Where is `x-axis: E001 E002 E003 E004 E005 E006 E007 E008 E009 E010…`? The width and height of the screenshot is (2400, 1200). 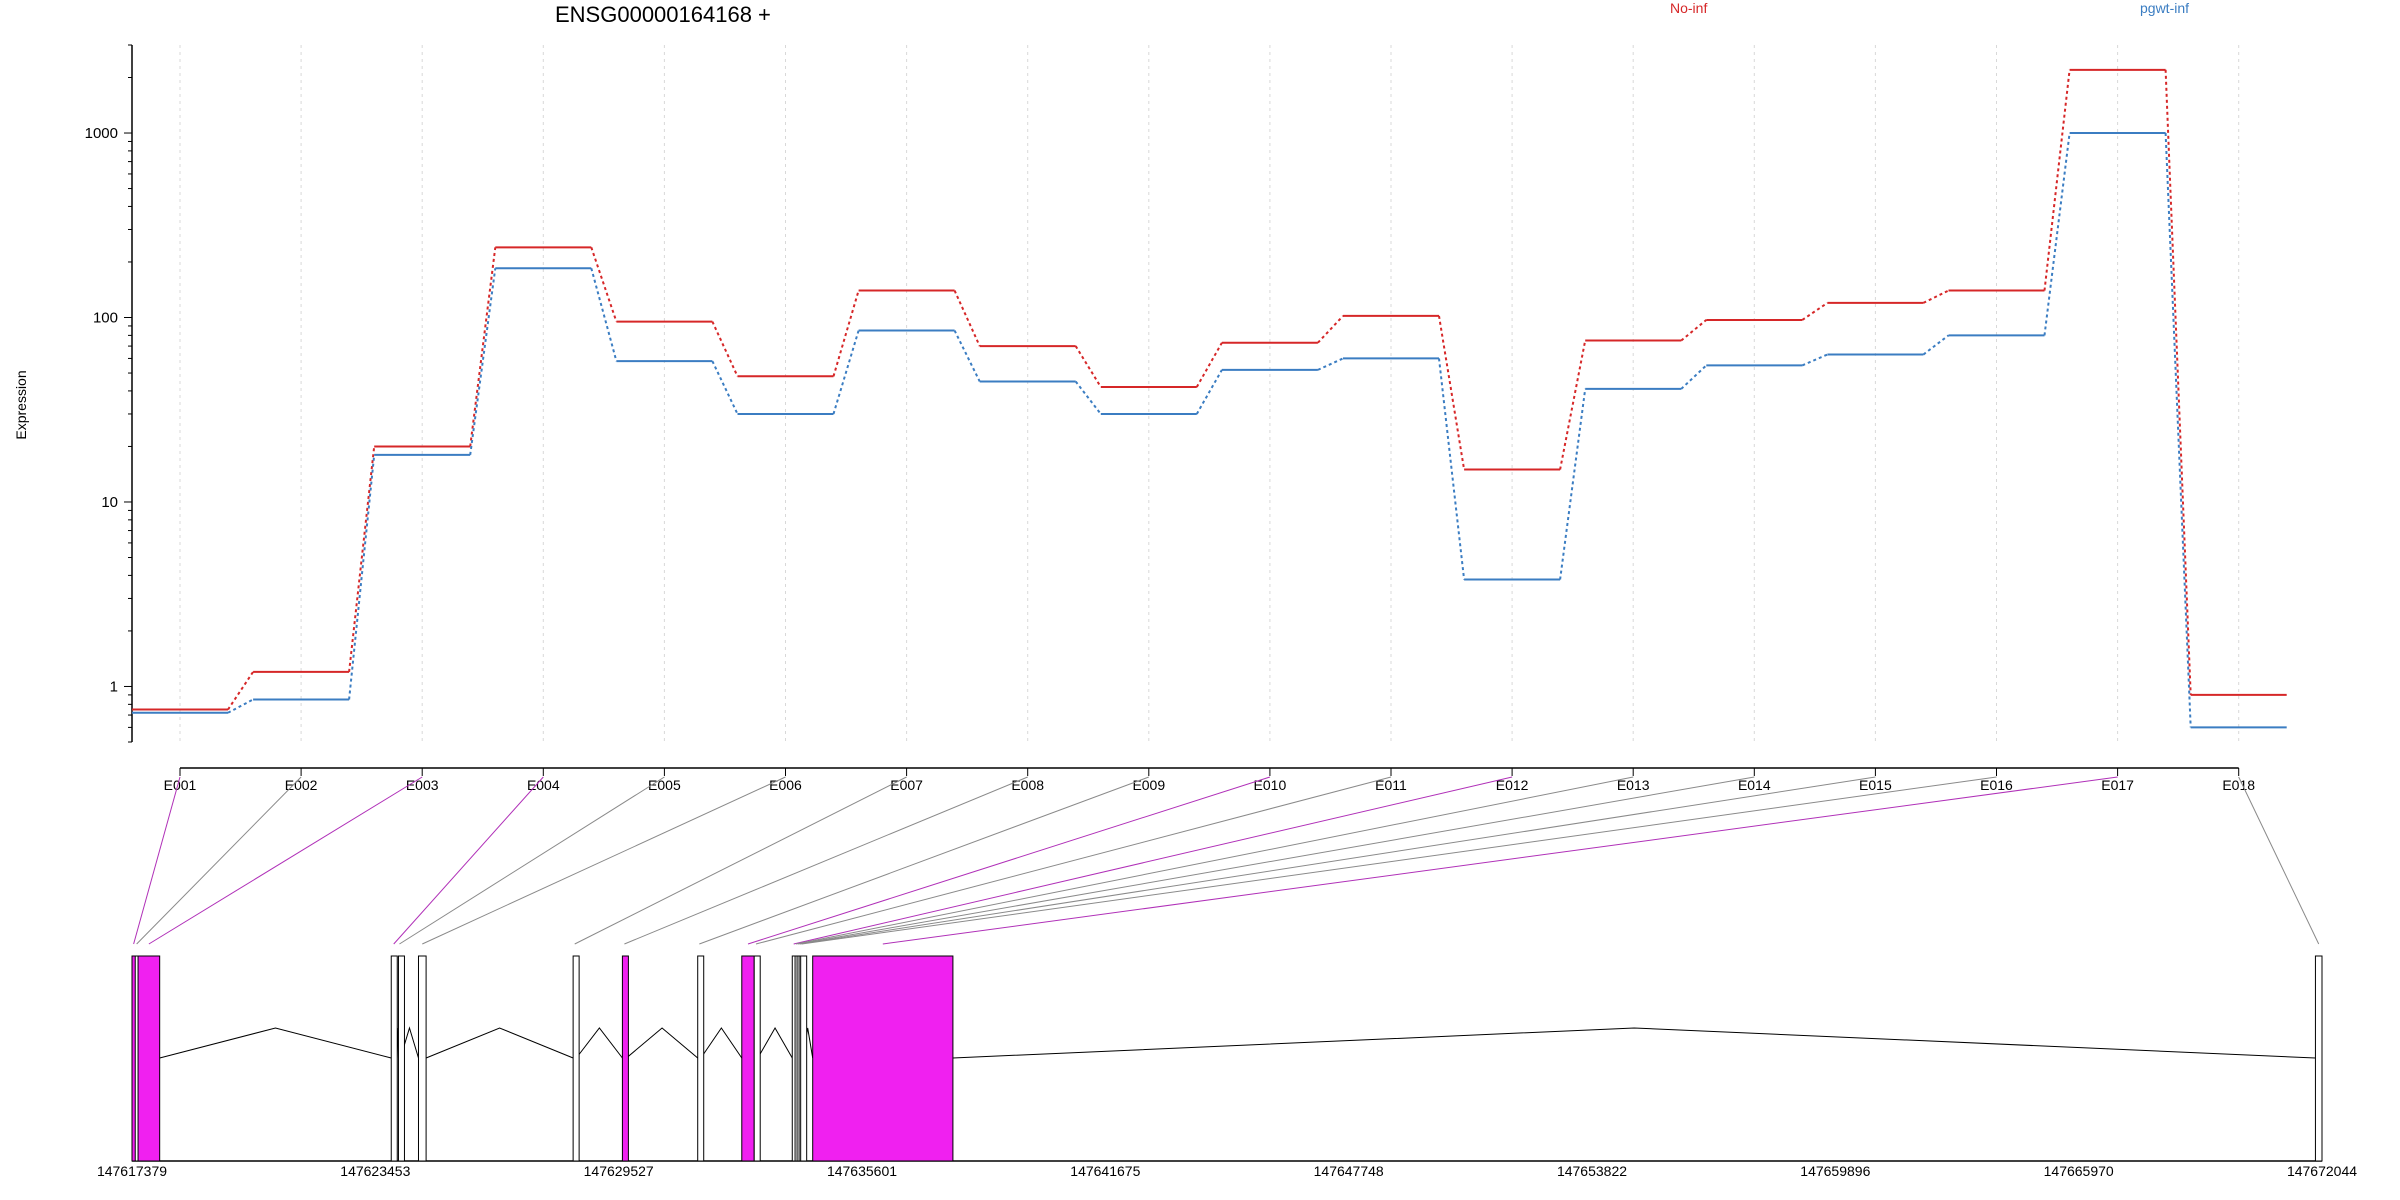
x-axis: E001 E002 E003 E004 E005 E006 E007 E008 E009 E010… is located at coordinates (1209, 780).